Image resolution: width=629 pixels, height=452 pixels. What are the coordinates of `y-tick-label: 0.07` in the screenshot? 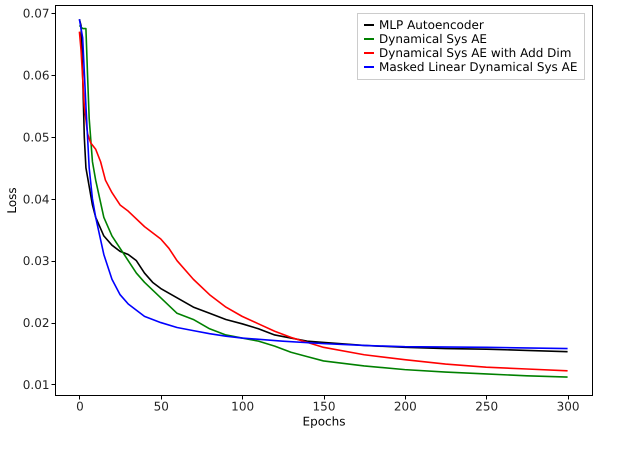 It's located at (36, 13).